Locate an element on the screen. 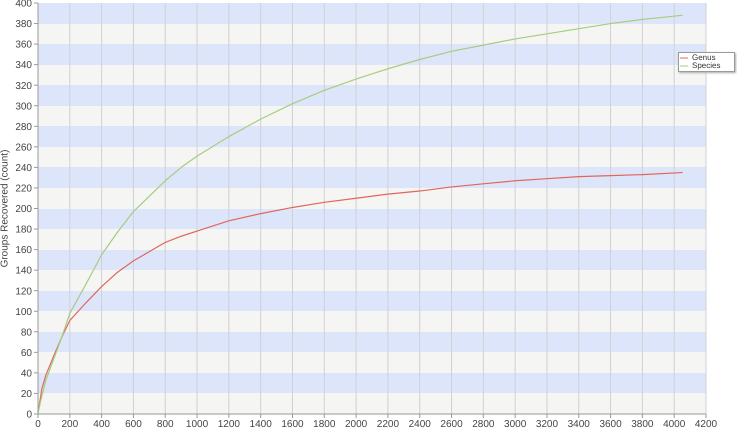 The width and height of the screenshot is (737, 437). x-tick-label: 1800 is located at coordinates (324, 424).